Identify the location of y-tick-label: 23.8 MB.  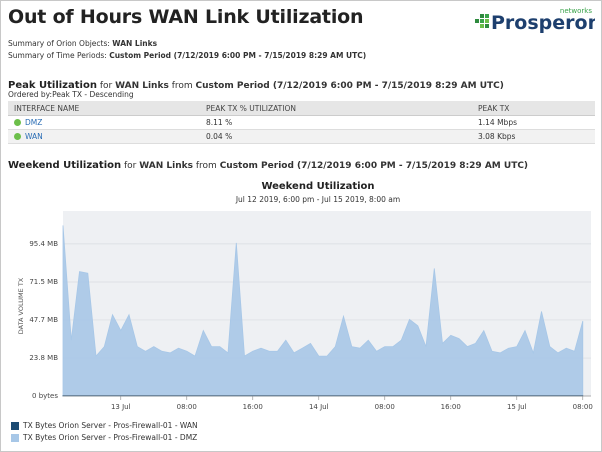
(43, 358).